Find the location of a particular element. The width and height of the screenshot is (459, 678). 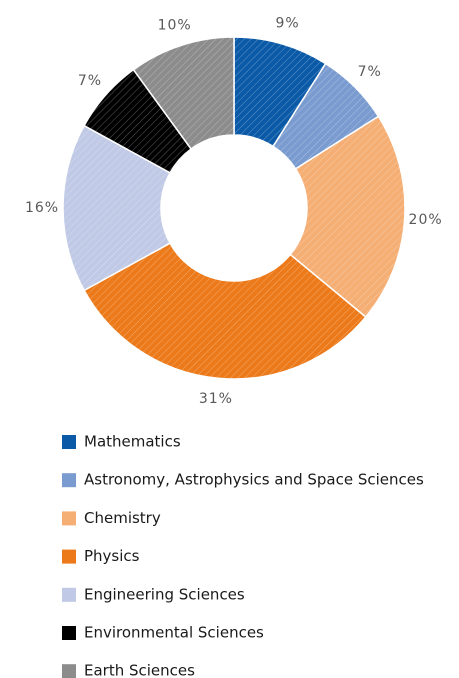

data-label: 20% is located at coordinates (426, 220).